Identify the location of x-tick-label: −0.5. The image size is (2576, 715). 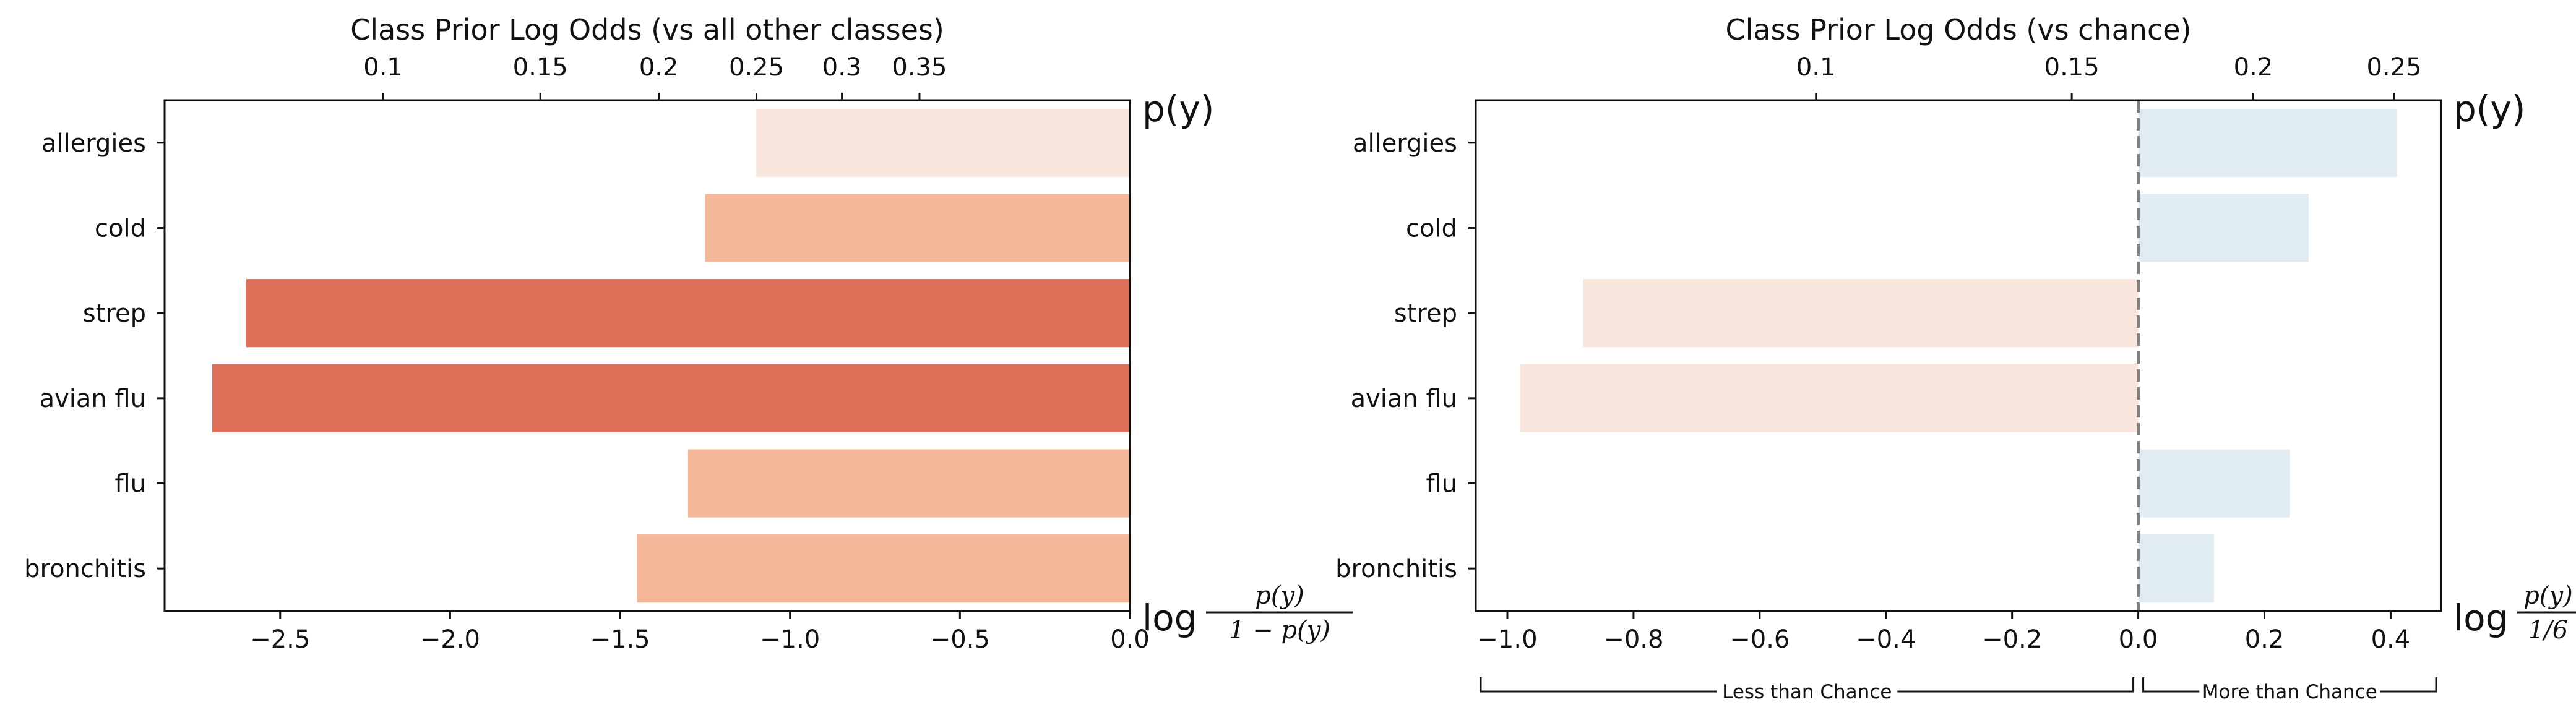
(960, 639).